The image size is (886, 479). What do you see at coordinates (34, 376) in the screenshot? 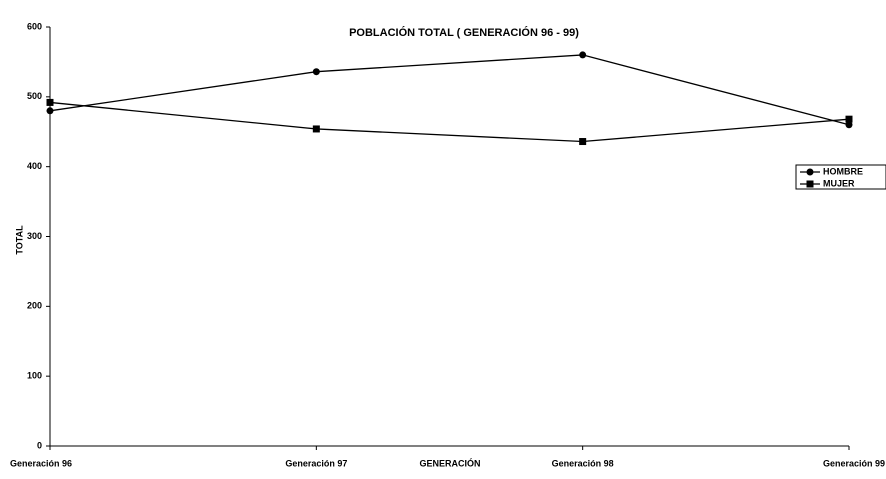
I see `y-tick-label: 100` at bounding box center [34, 376].